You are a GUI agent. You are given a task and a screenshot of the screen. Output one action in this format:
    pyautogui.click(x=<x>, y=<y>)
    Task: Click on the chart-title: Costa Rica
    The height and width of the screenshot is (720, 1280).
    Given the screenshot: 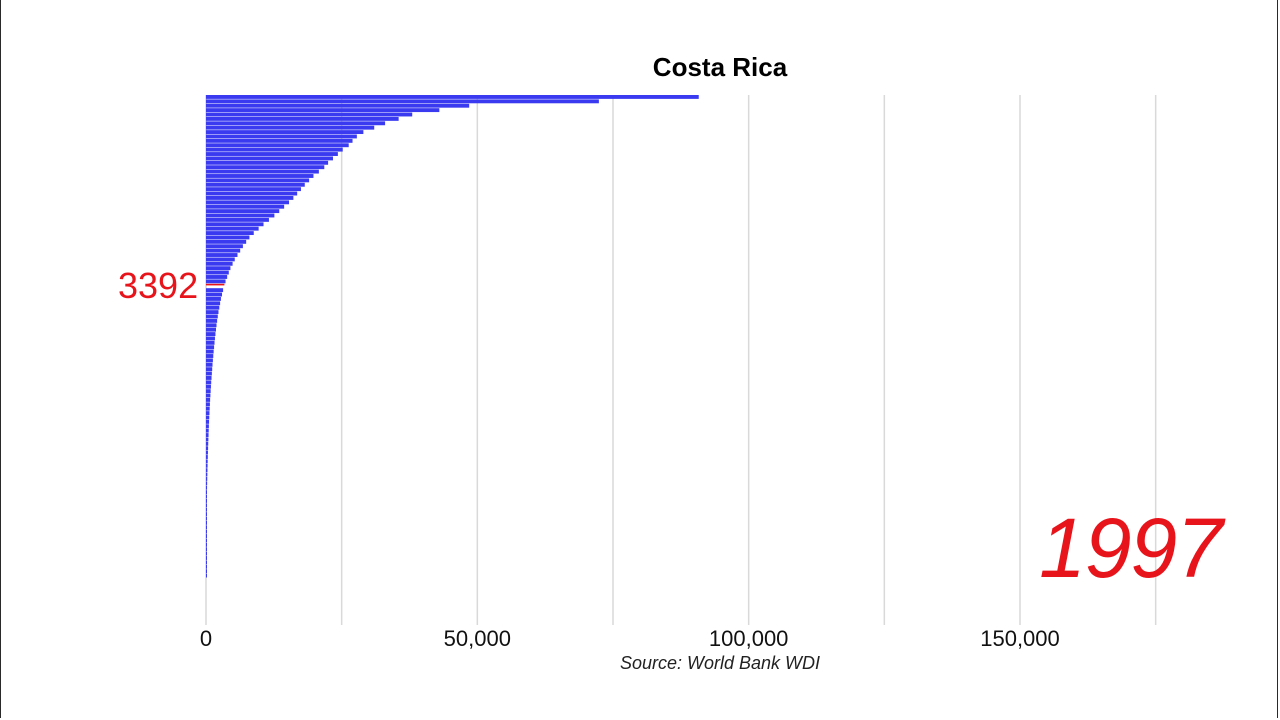 What is the action you would take?
    pyautogui.click(x=720, y=67)
    